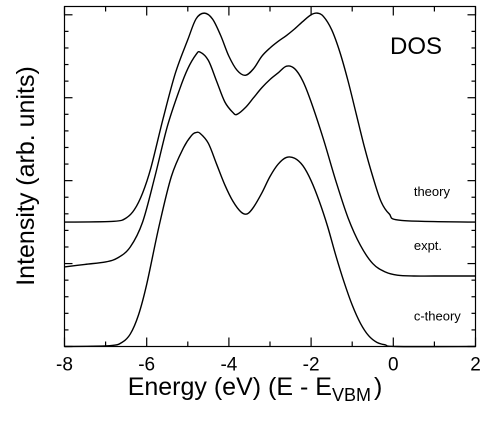  I want to click on curve-label-theory: theory, so click(432, 191).